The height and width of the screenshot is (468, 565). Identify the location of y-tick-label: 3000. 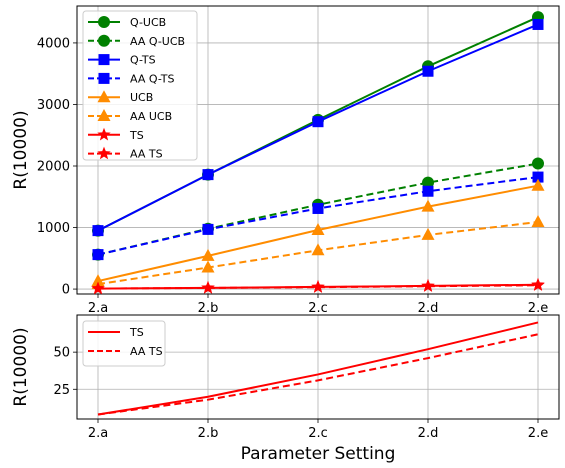
(53, 105).